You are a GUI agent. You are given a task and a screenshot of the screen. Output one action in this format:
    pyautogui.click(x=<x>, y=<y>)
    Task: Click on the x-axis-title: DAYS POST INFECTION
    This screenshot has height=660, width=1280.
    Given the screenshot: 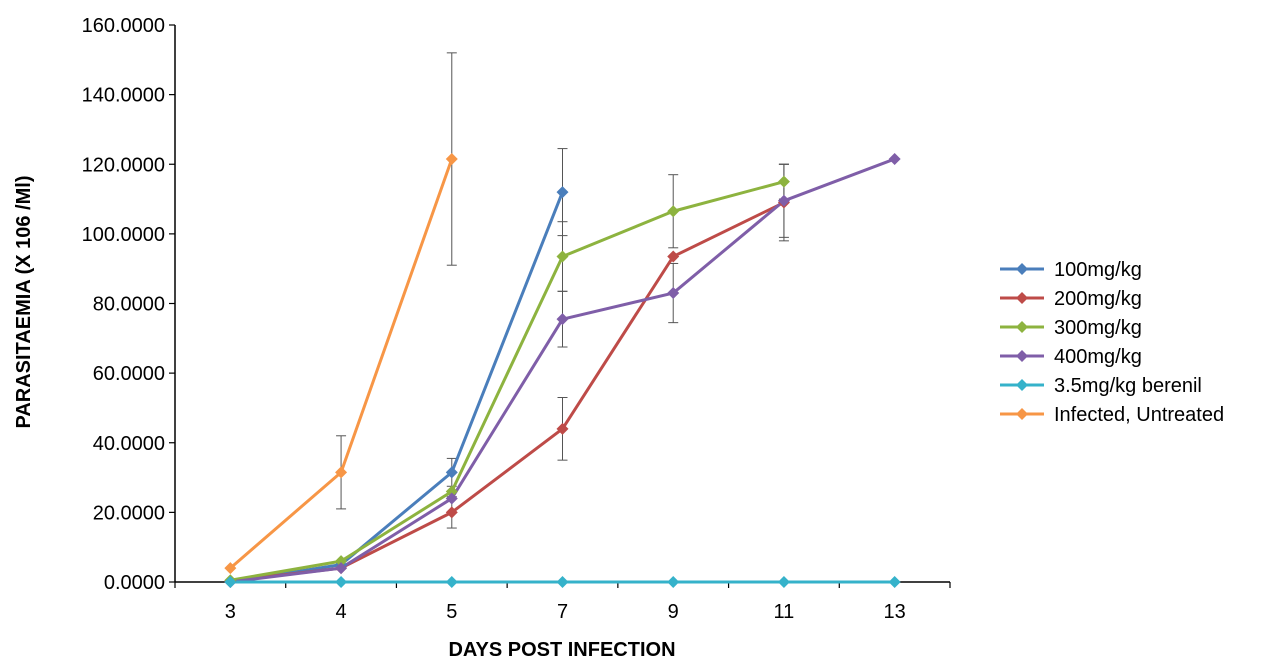 What is the action you would take?
    pyautogui.click(x=561, y=649)
    